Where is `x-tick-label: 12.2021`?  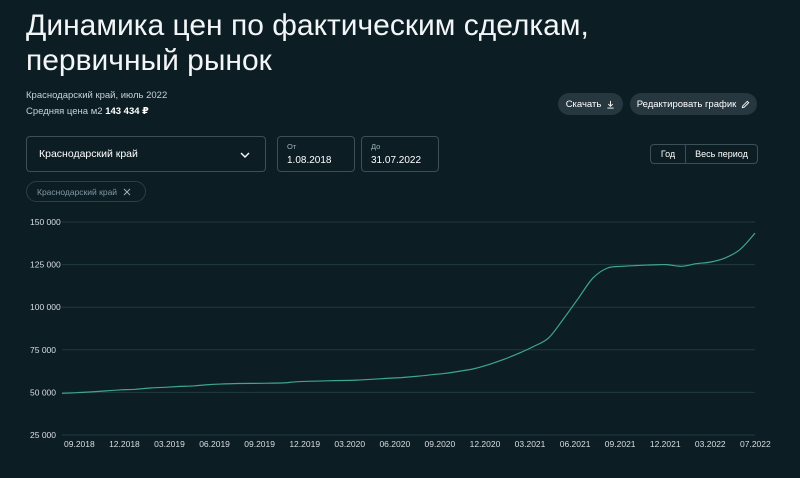
x-tick-label: 12.2021 is located at coordinates (665, 444).